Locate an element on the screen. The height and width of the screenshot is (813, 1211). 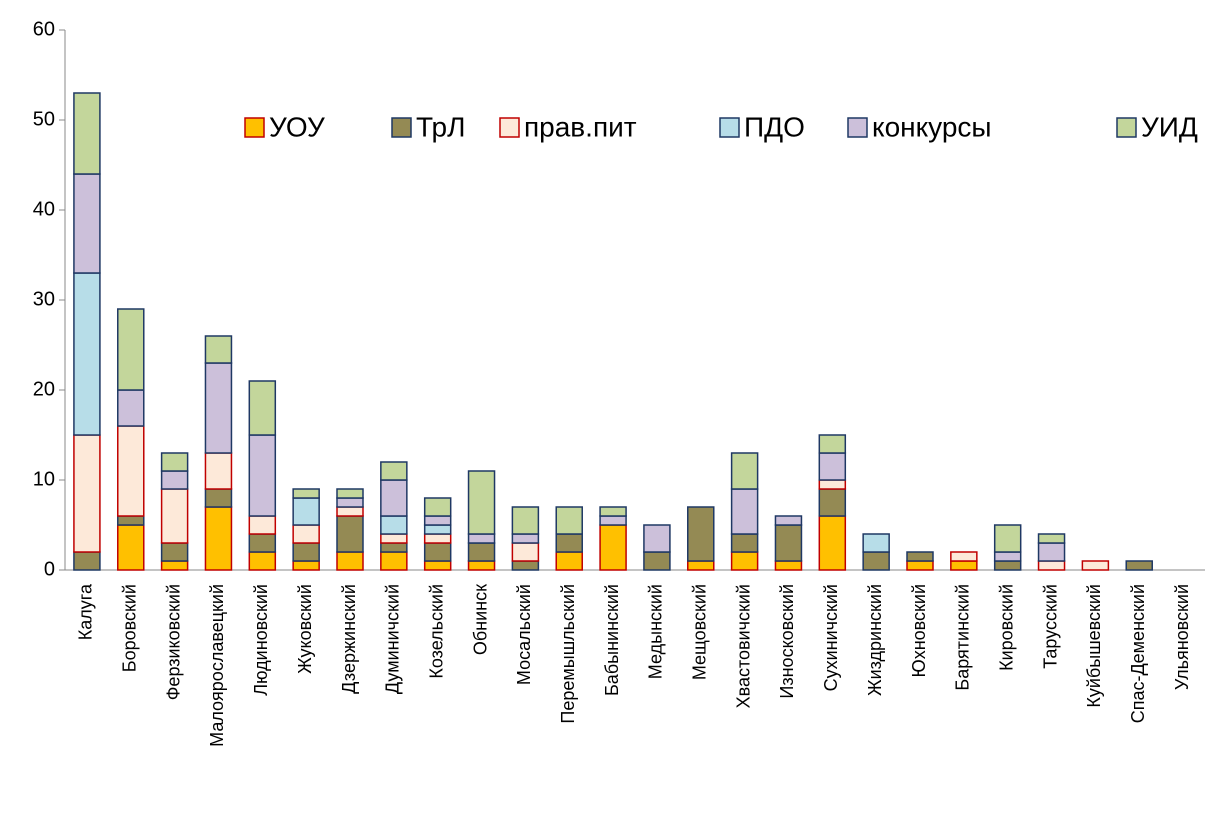
x-tick-label: Думиничский is located at coordinates (393, 639).